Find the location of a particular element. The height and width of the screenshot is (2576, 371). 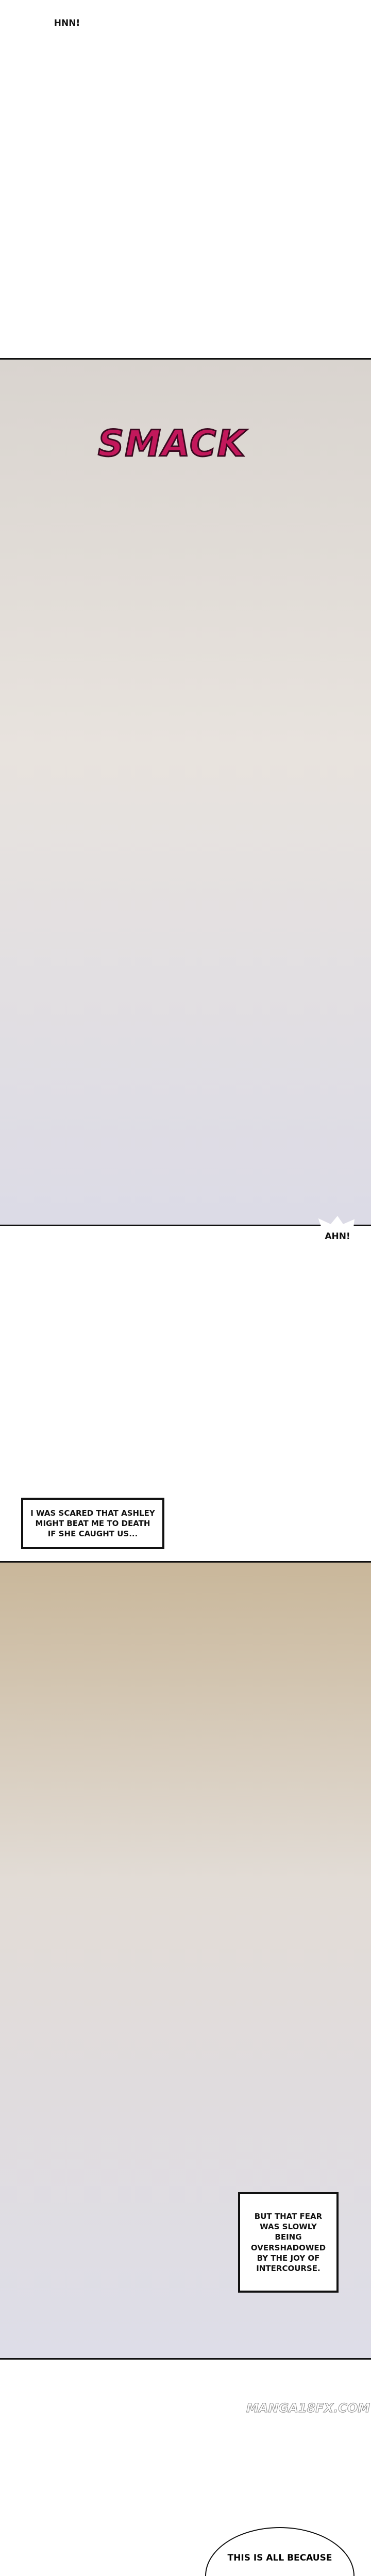

speech-bubble-hnn: HNN! is located at coordinates (67, 23).